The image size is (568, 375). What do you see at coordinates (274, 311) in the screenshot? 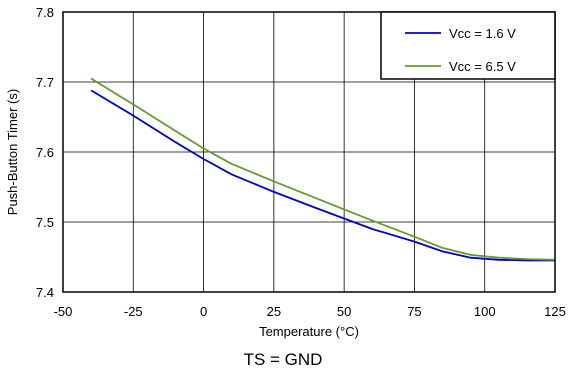
I see `x-tick-label: 25` at bounding box center [274, 311].